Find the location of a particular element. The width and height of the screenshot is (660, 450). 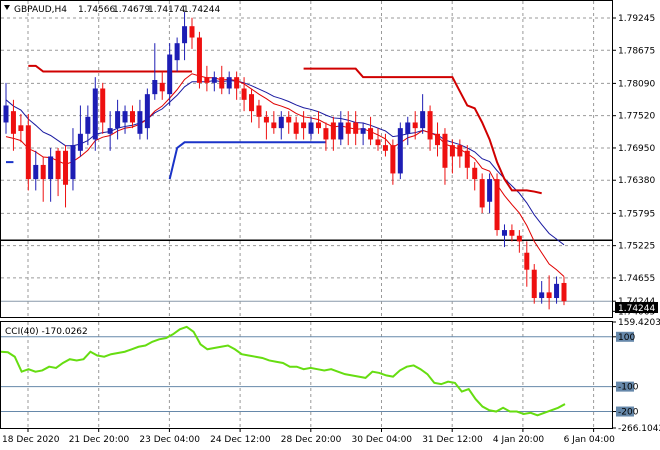

time-tick-label: 4 Jan 20:00 is located at coordinates (519, 440).